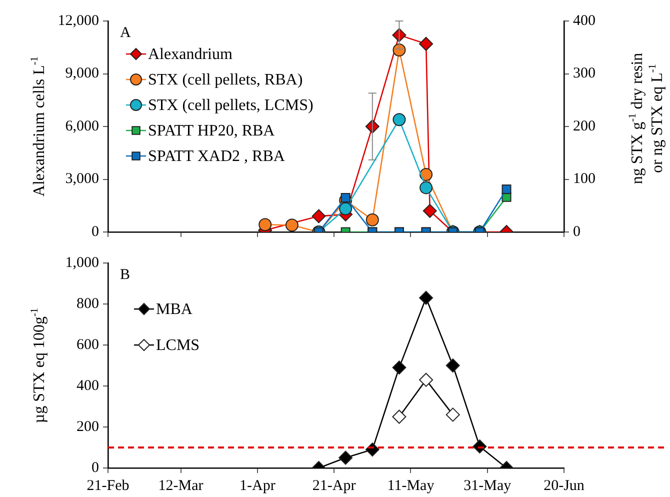 The image size is (670, 497). What do you see at coordinates (39, 366) in the screenshot?
I see `y-axis-title: µg STX eq 100g-1` at bounding box center [39, 366].